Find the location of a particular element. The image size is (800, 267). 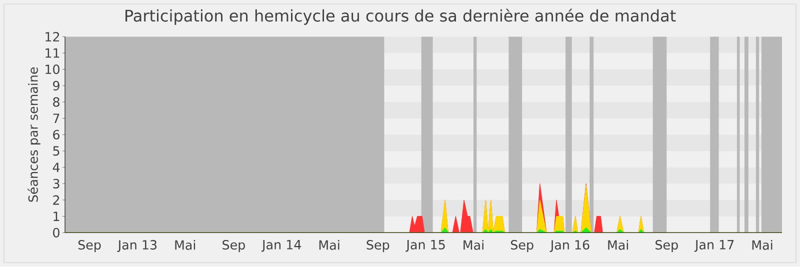

y-tick-label: 10 is located at coordinates (53, 69).